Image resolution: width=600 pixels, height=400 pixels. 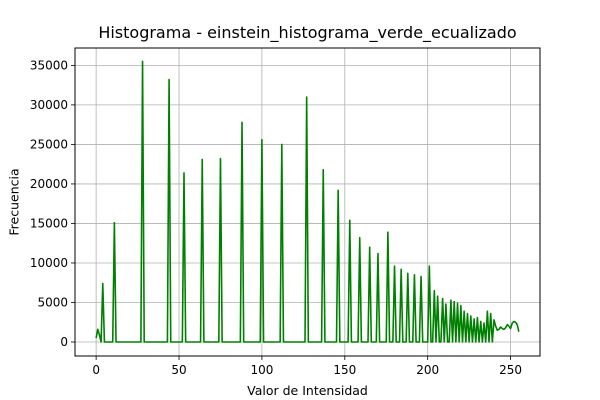 What do you see at coordinates (13, 201) in the screenshot?
I see `y-axis-title: Frecuencia` at bounding box center [13, 201].